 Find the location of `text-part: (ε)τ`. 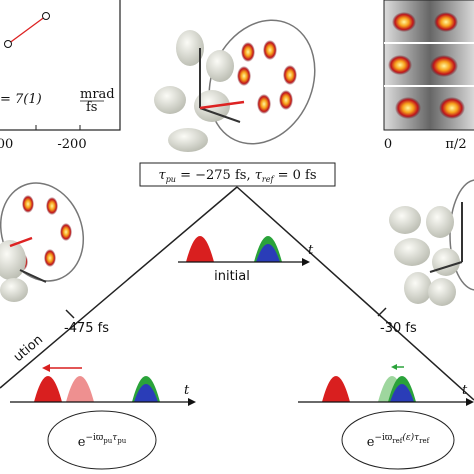

text-part: (ε)τ is located at coordinates (411, 437).